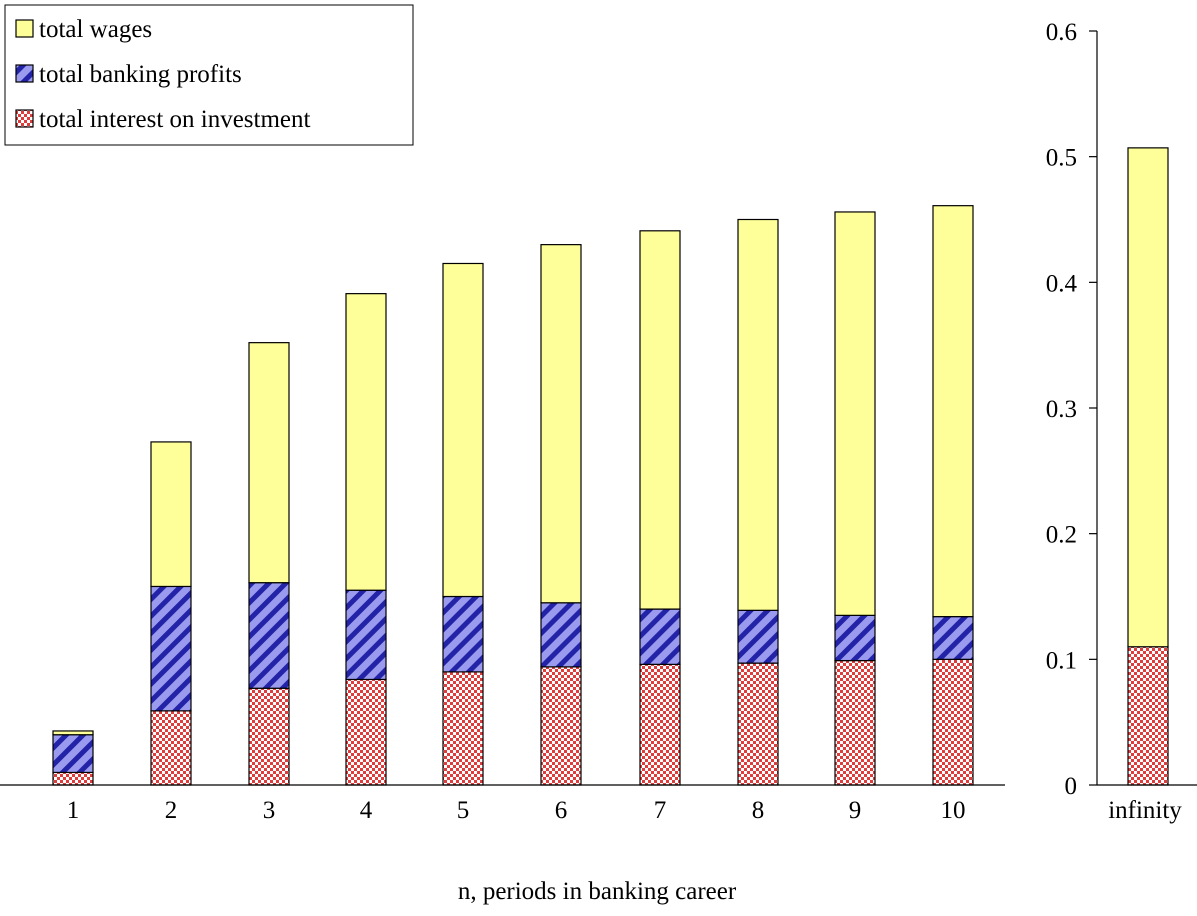  What do you see at coordinates (24, 73) in the screenshot?
I see `legend-swatch-total-banking-profits` at bounding box center [24, 73].